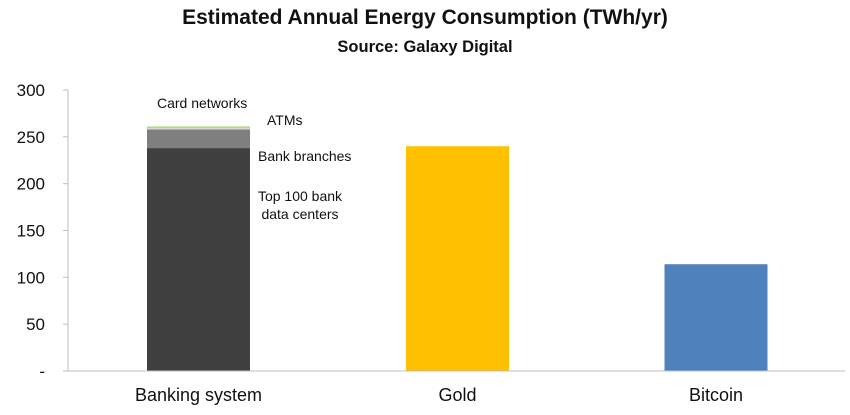  What do you see at coordinates (31, 184) in the screenshot?
I see `y-tick-label: 200` at bounding box center [31, 184].